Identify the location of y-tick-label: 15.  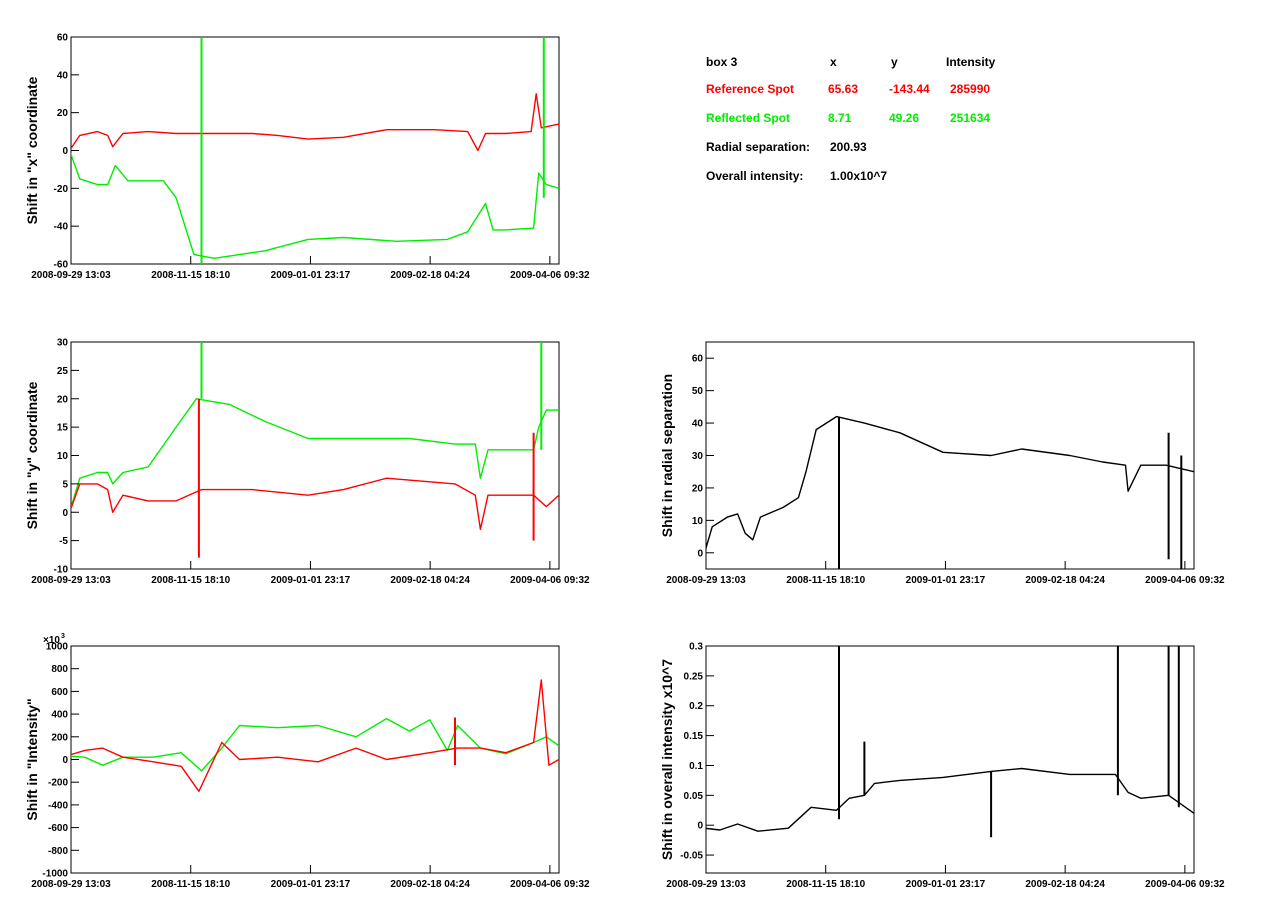
(63, 428).